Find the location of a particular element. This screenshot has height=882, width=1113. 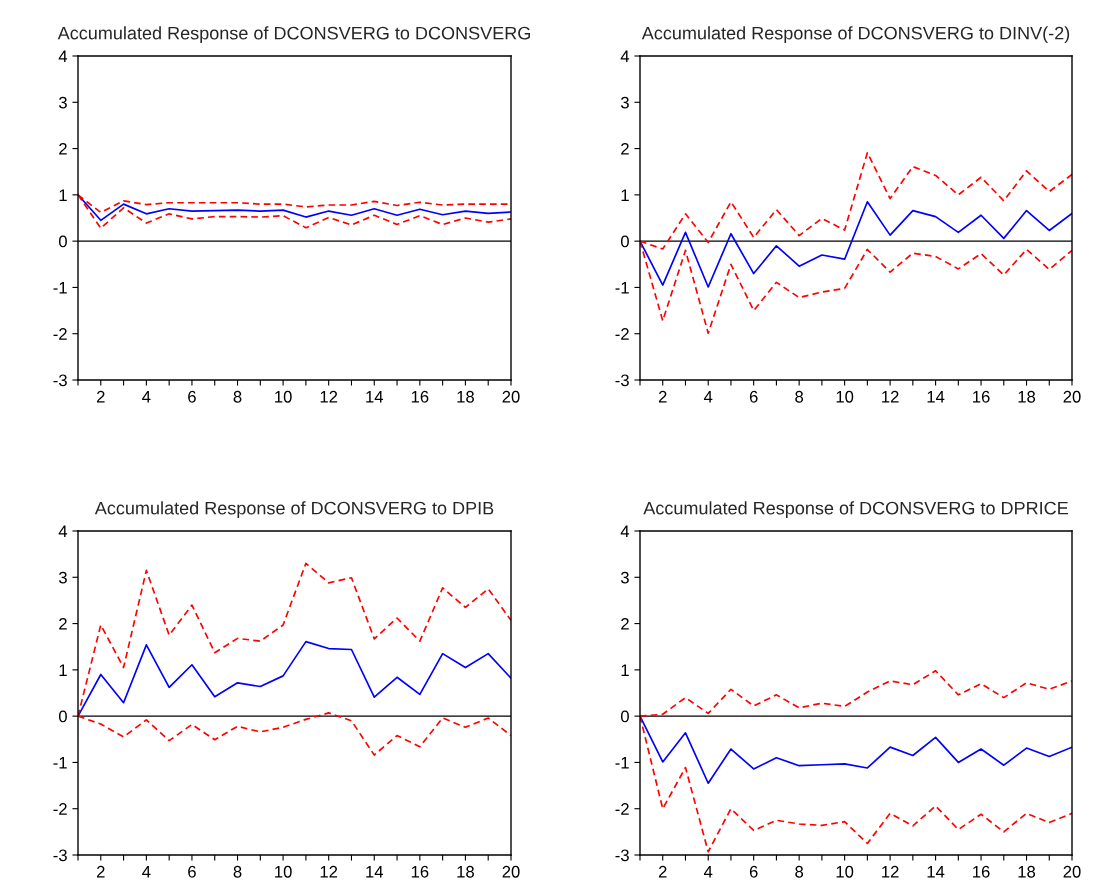

chart-title: Accumulated Response of DCONSVERG to DPIB is located at coordinates (294, 510).